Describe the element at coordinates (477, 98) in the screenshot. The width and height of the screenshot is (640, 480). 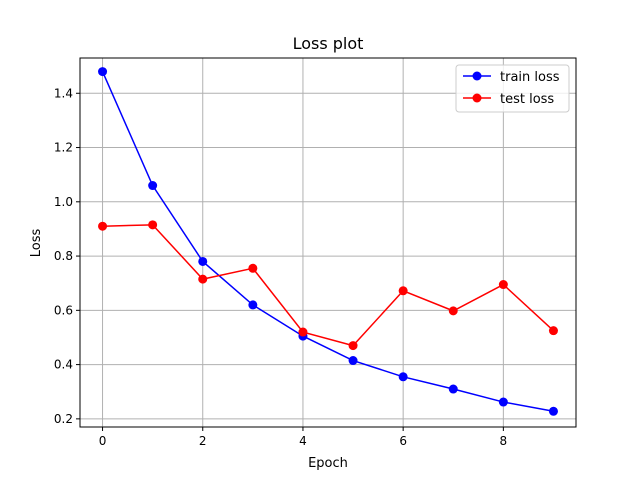
I see `legend-marker-test-loss` at that location.